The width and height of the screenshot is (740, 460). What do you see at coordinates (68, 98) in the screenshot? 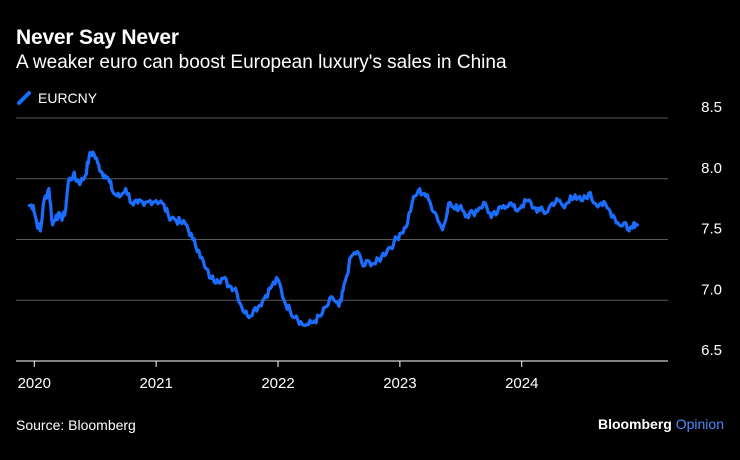
I see `legend-label-eurcny: EURCNY` at bounding box center [68, 98].